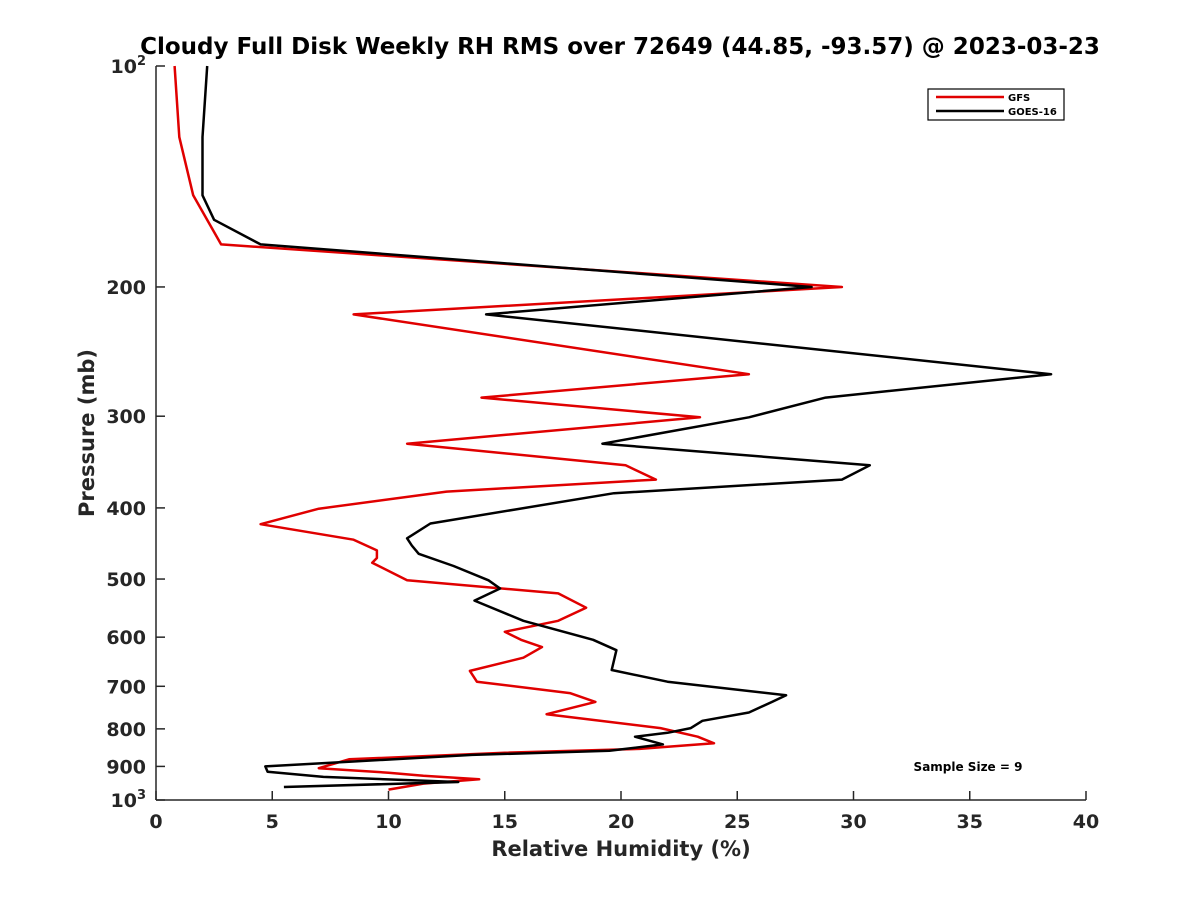 This screenshot has width=1200, height=900. What do you see at coordinates (126, 580) in the screenshot?
I see `y-tick-label: 500` at bounding box center [126, 580].